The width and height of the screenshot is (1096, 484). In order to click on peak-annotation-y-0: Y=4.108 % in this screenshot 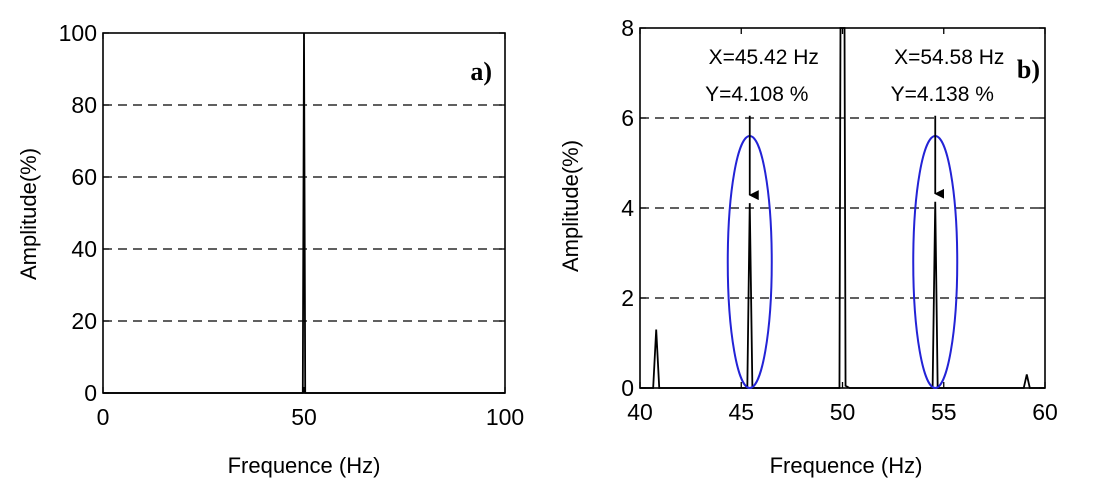, I will do `click(756, 94)`.